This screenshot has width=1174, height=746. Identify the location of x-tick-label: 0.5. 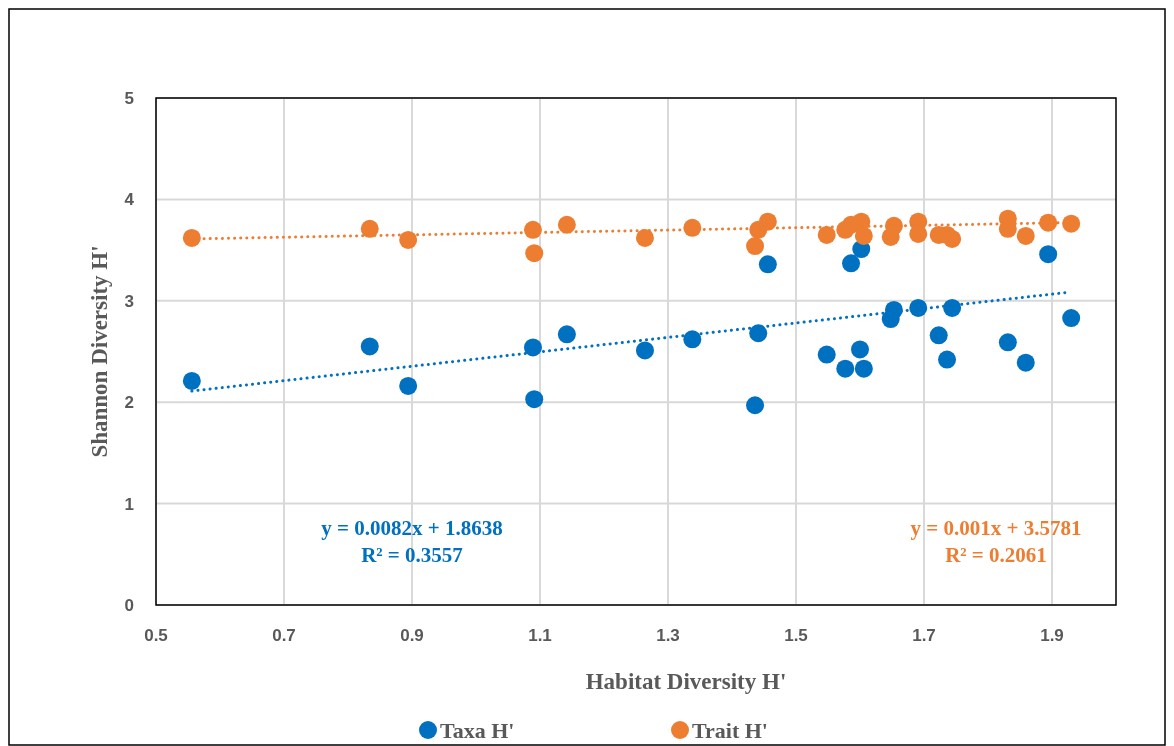
(156, 635).